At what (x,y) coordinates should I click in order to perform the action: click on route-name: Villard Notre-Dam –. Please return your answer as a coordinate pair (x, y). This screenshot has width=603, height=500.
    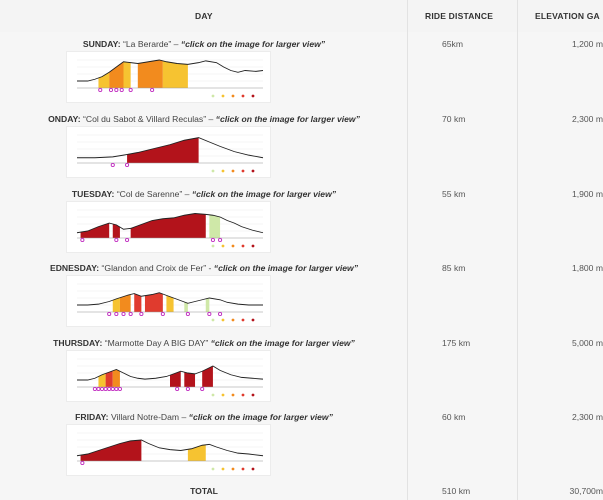
    Looking at the image, I should click on (148, 417).